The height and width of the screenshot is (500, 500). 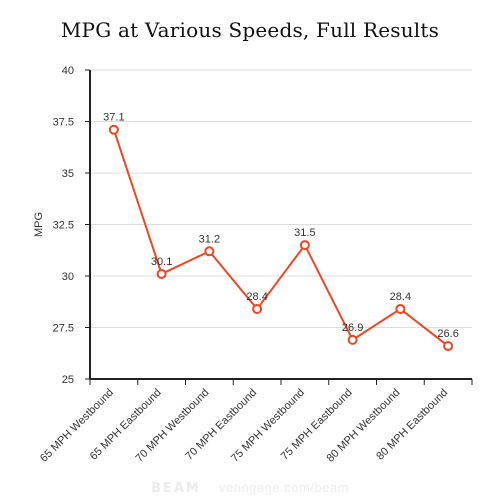 I want to click on y-axis-title: MPG, so click(x=39, y=224).